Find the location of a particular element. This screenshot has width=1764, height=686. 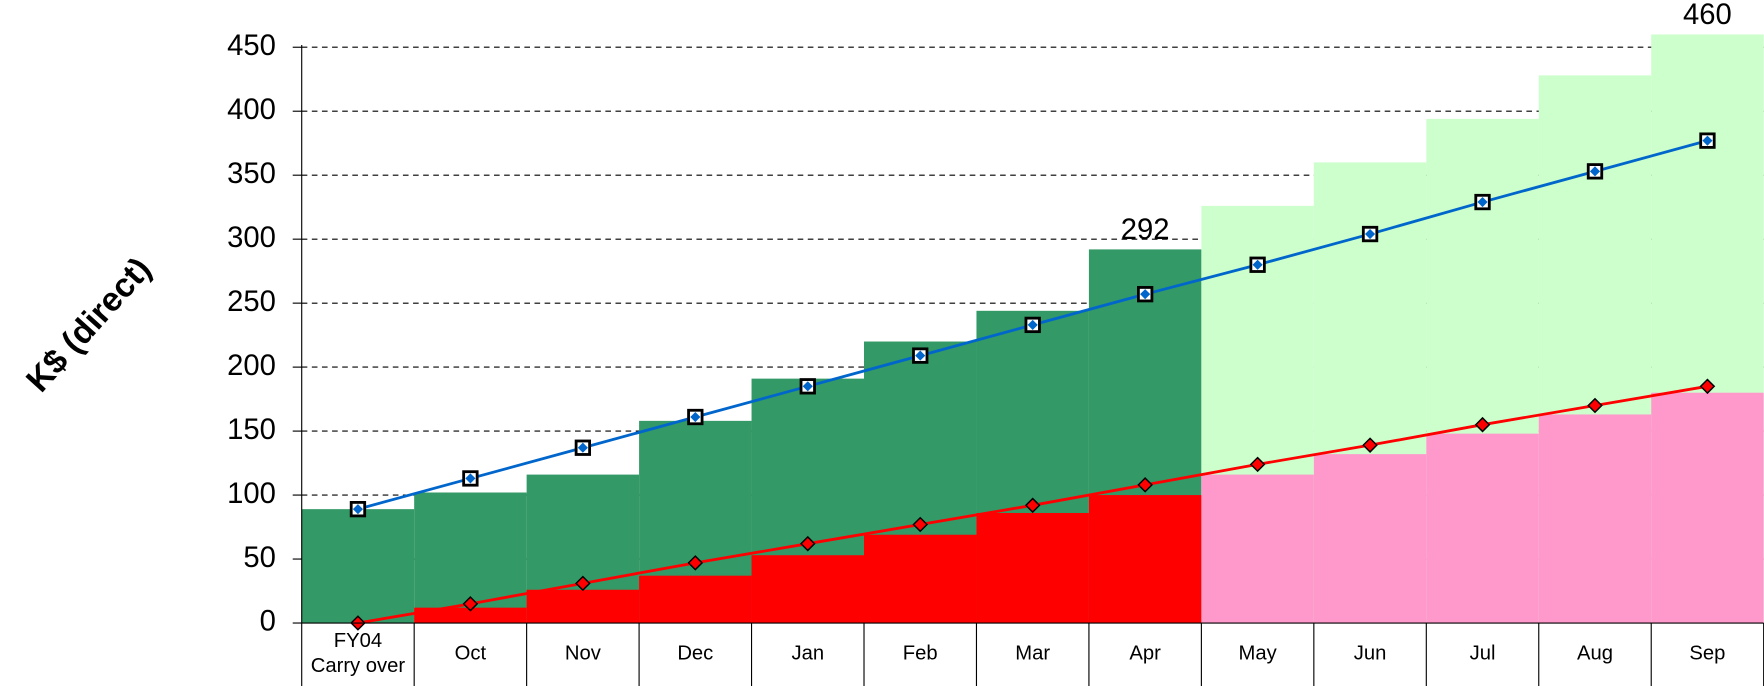

x-tick-label: May is located at coordinates (1257, 654).